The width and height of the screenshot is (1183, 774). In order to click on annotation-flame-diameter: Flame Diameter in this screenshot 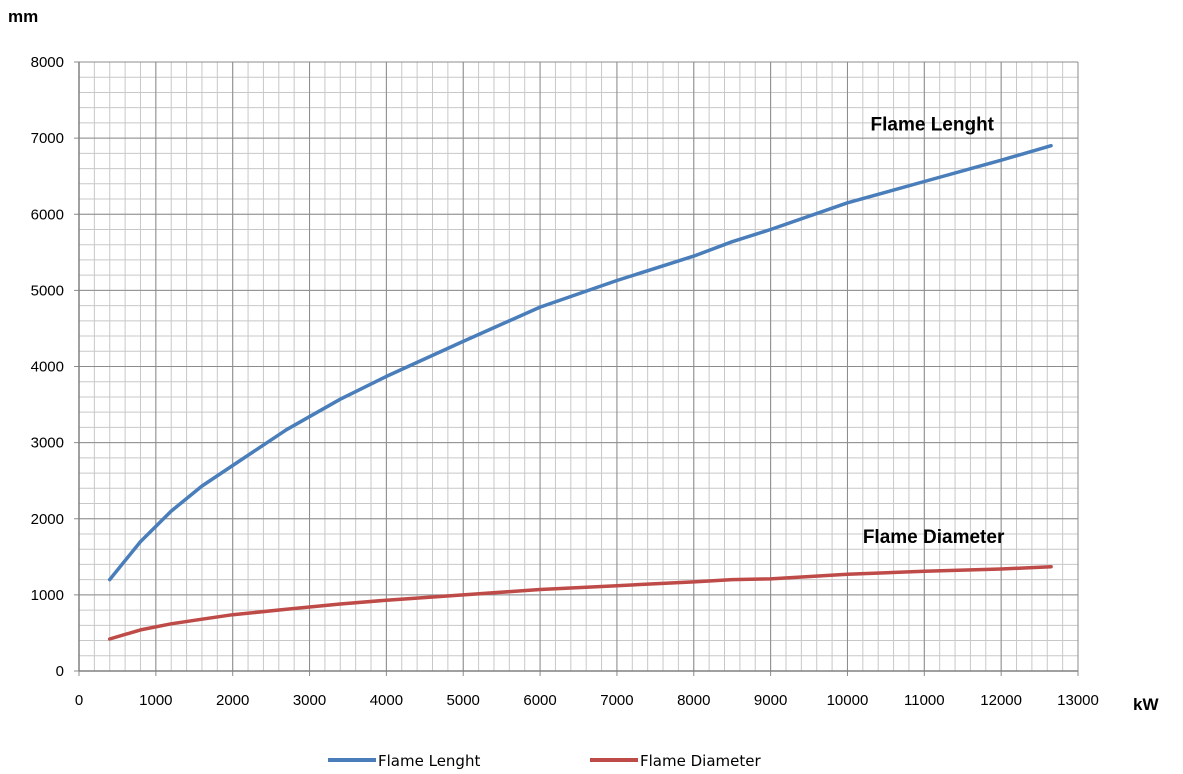, I will do `click(934, 537)`.